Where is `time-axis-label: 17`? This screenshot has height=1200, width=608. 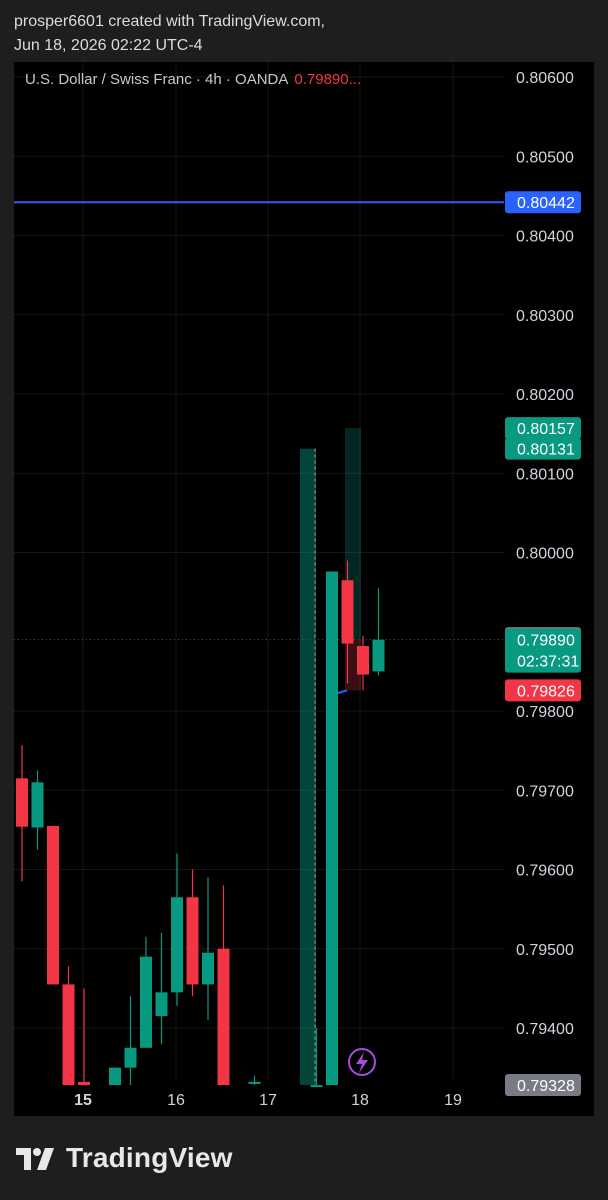
time-axis-label: 17 is located at coordinates (268, 1100).